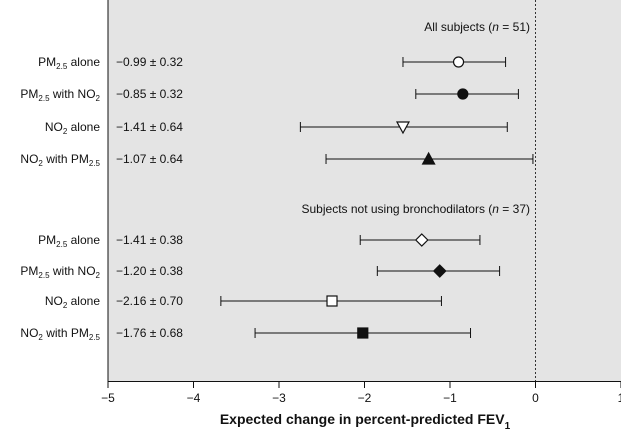  I want to click on estimate-value: −2.16 ± 0.70, so click(149, 301).